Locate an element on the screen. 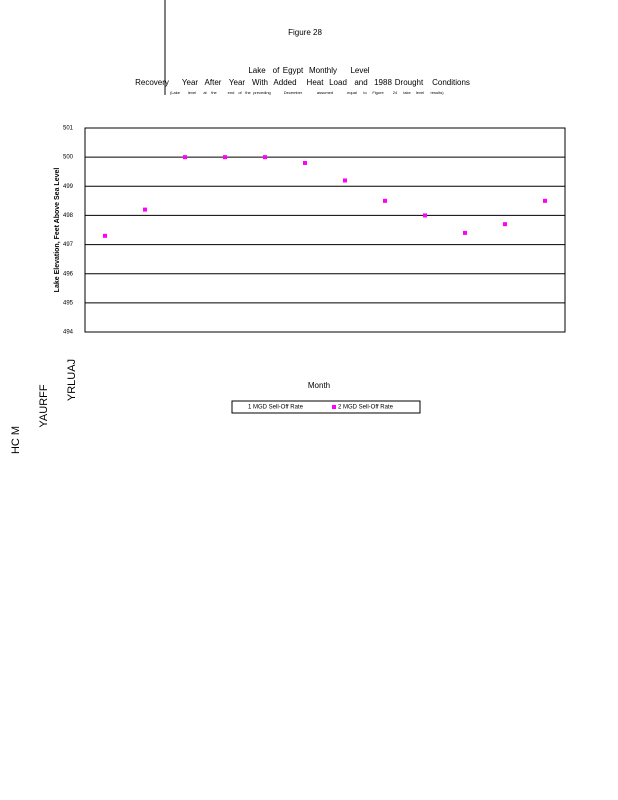 The height and width of the screenshot is (800, 618). heading-word: Heat is located at coordinates (316, 82).